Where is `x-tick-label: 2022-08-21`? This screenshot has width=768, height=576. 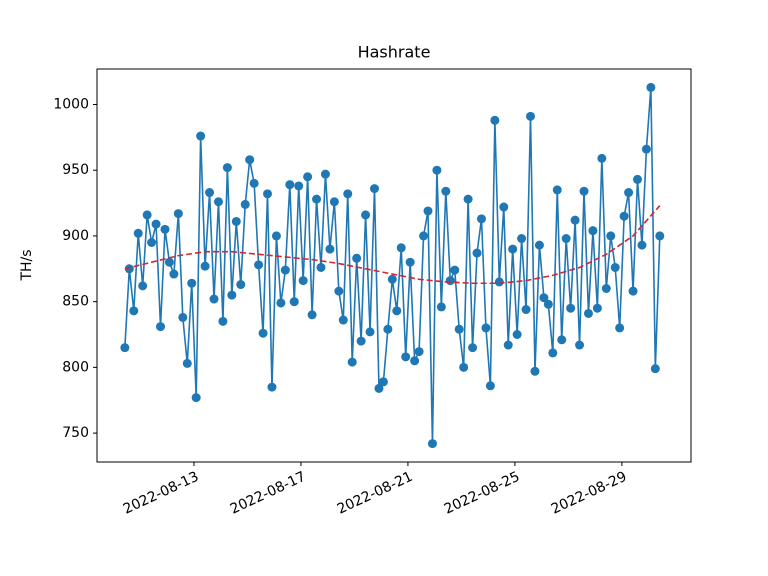 x-tick-label: 2022-08-21 is located at coordinates (375, 493).